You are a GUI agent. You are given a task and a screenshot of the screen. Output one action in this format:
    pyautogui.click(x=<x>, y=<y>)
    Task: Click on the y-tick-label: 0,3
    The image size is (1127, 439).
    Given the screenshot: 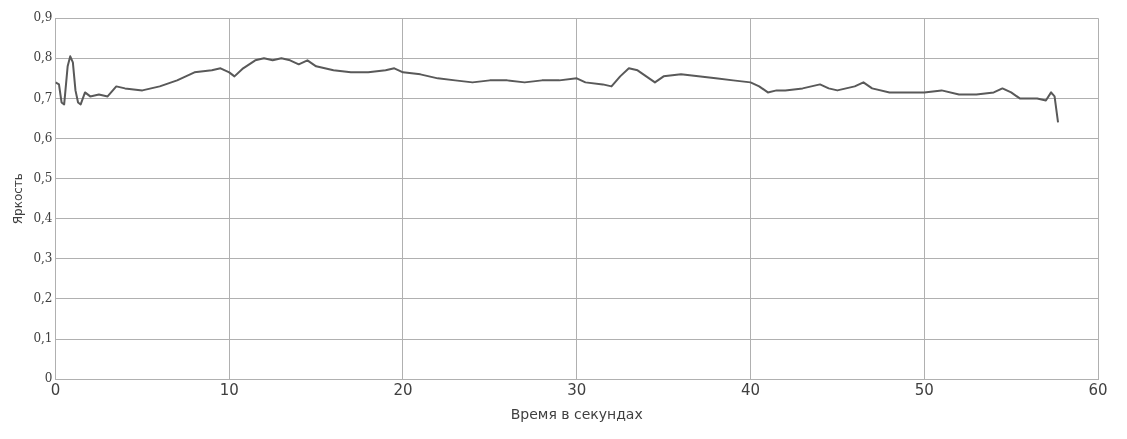 What is the action you would take?
    pyautogui.click(x=43, y=257)
    